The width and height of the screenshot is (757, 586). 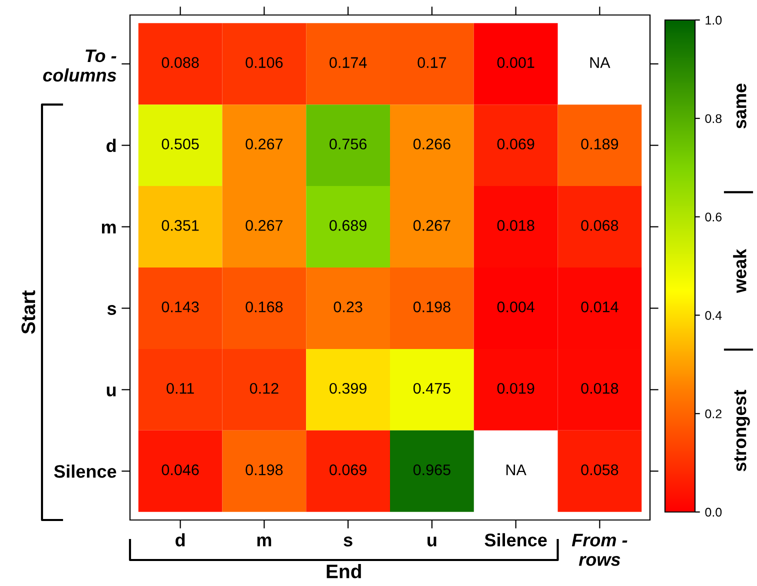 What do you see at coordinates (111, 145) in the screenshot?
I see `y-tick-label: d` at bounding box center [111, 145].